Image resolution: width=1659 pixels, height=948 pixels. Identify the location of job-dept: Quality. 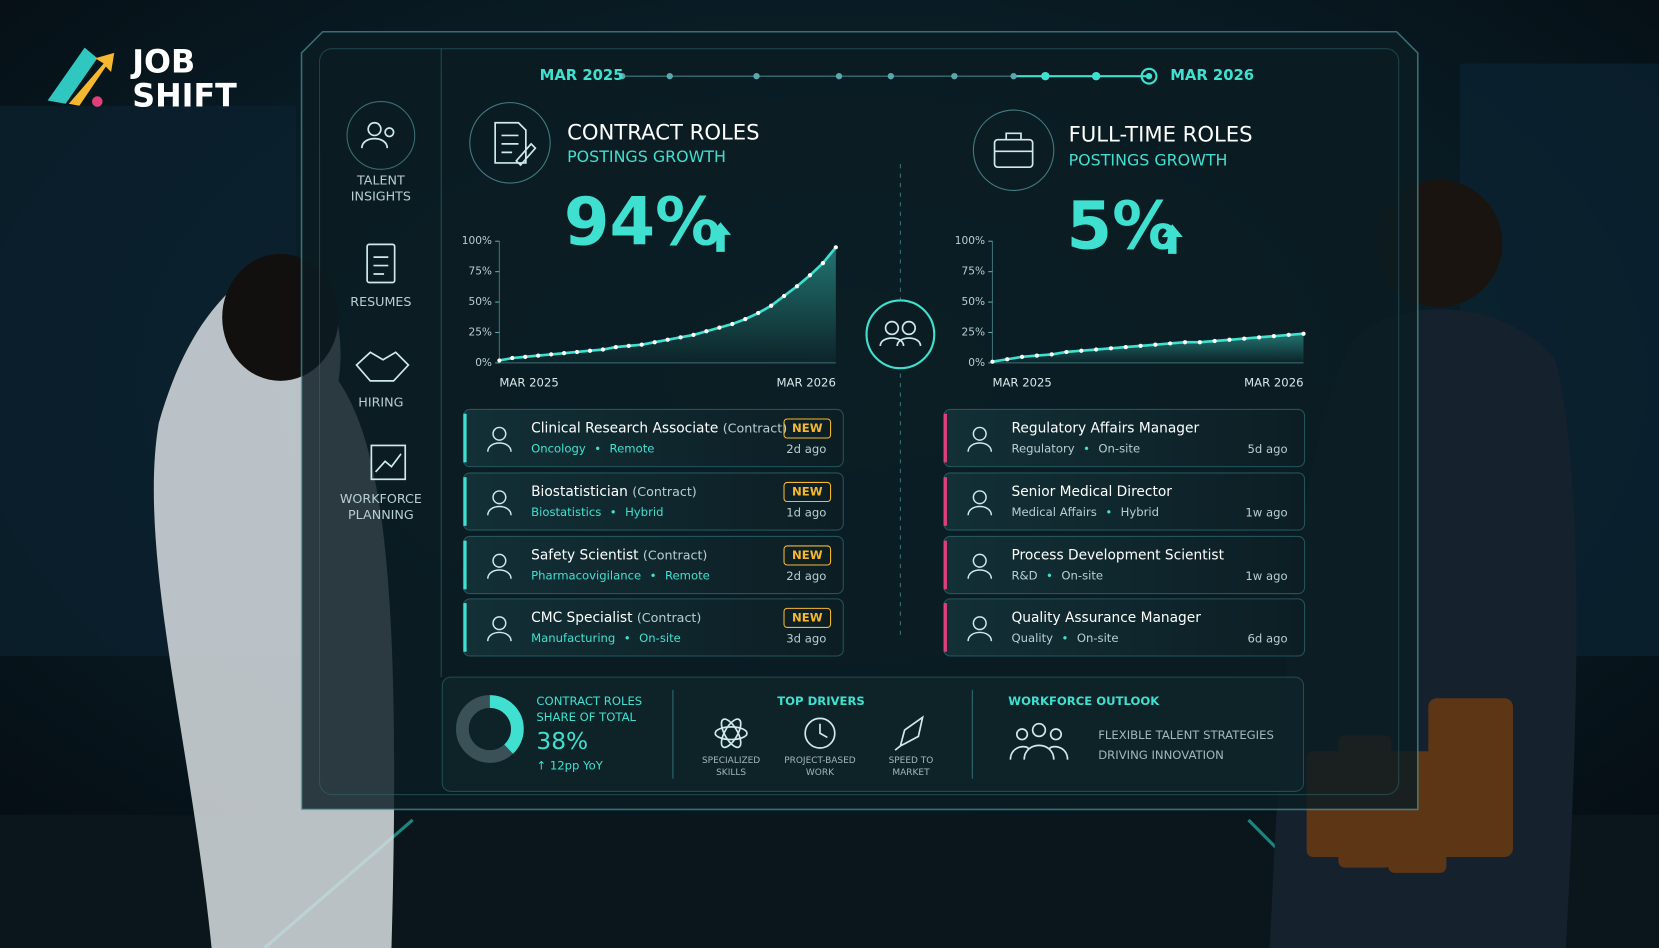
(1032, 637).